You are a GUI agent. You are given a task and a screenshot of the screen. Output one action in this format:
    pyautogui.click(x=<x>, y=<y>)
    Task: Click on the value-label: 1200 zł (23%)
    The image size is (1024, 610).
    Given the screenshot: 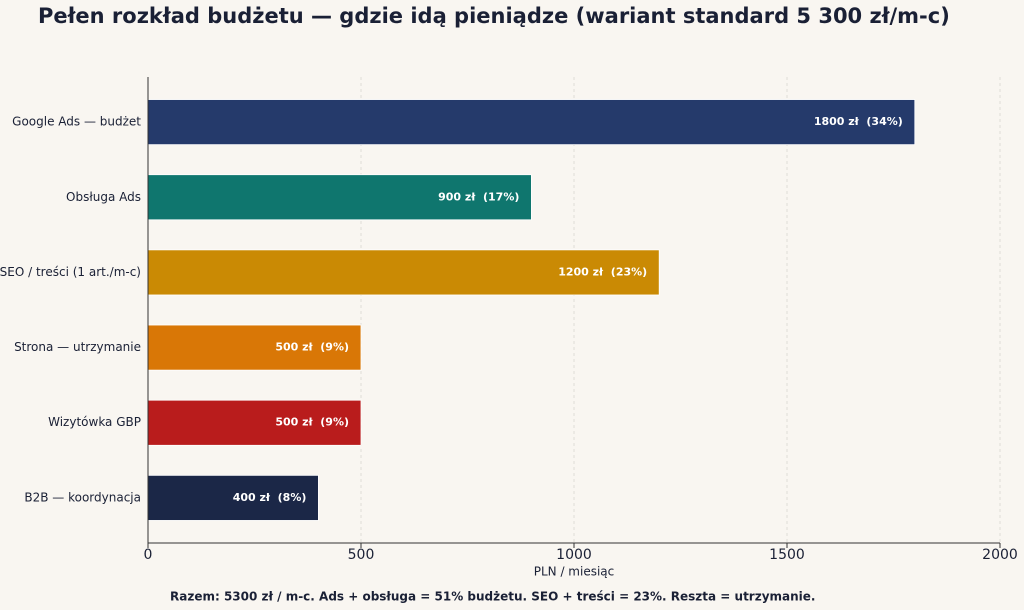 What is the action you would take?
    pyautogui.click(x=602, y=271)
    